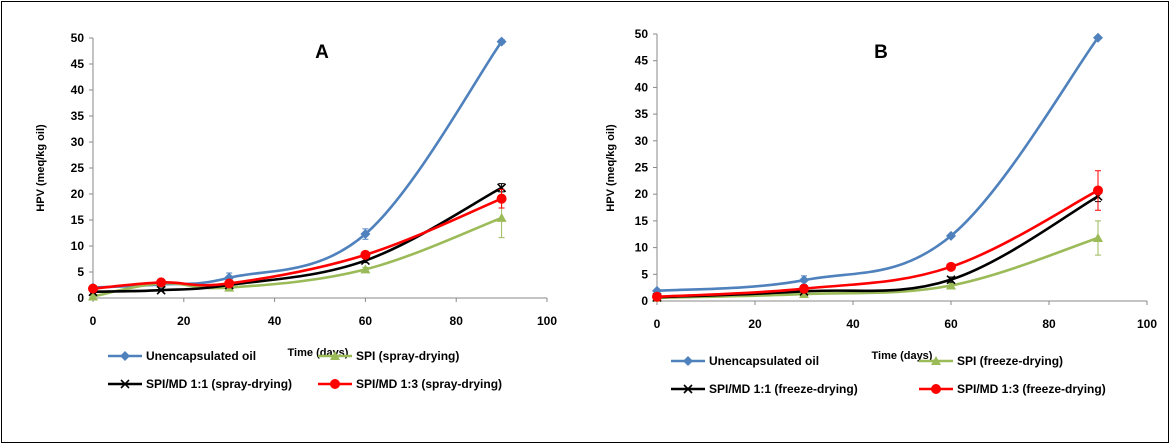 The image size is (1172, 446). I want to click on panel-a-series-2-line, so click(297, 240).